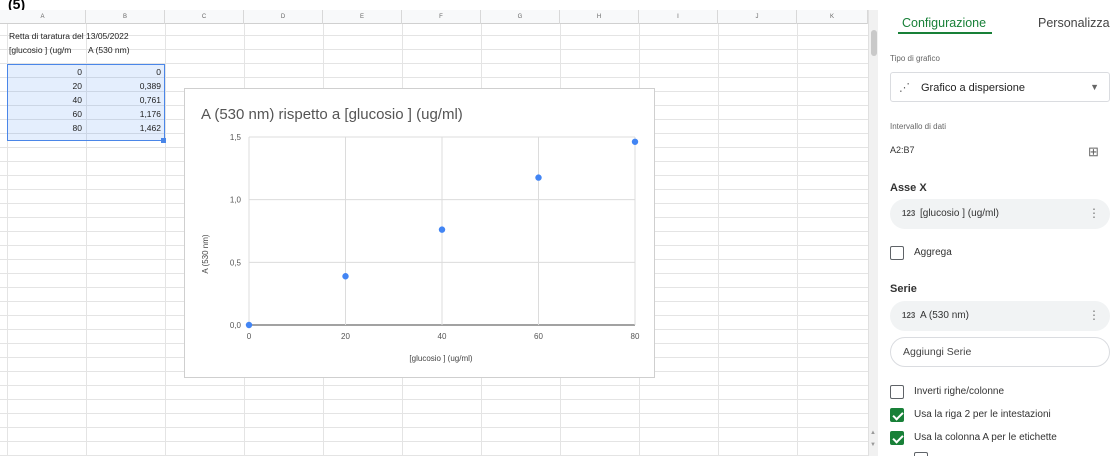 This screenshot has height=456, width=1116. I want to click on switch-rows-columns-checkbox, so click(897, 392).